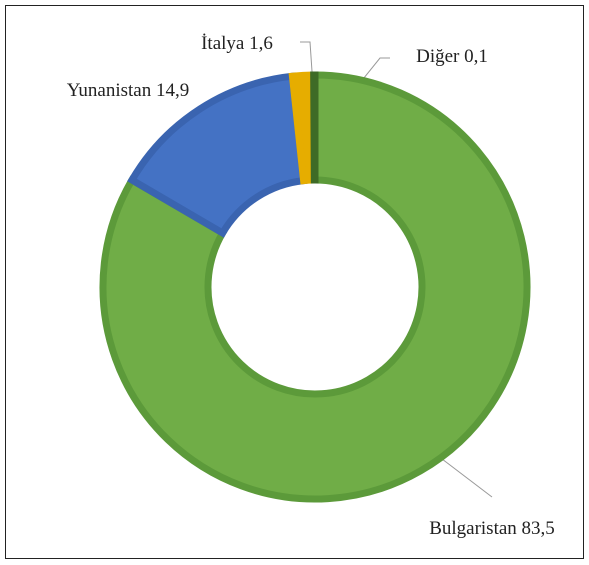 The height and width of the screenshot is (565, 589). Describe the element at coordinates (223, 43) in the screenshot. I see `category-name: İtalya` at that location.